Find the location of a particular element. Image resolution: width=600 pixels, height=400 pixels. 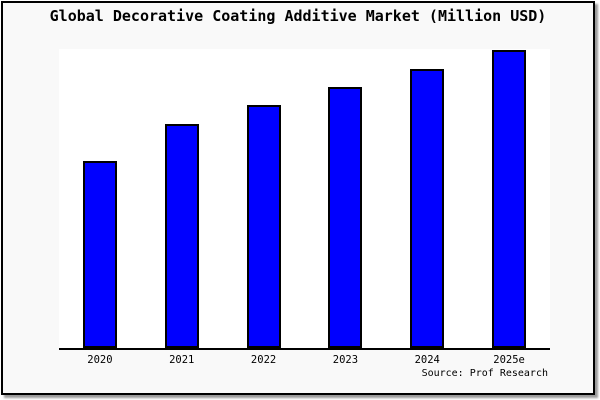

bar-2025e is located at coordinates (509, 199).